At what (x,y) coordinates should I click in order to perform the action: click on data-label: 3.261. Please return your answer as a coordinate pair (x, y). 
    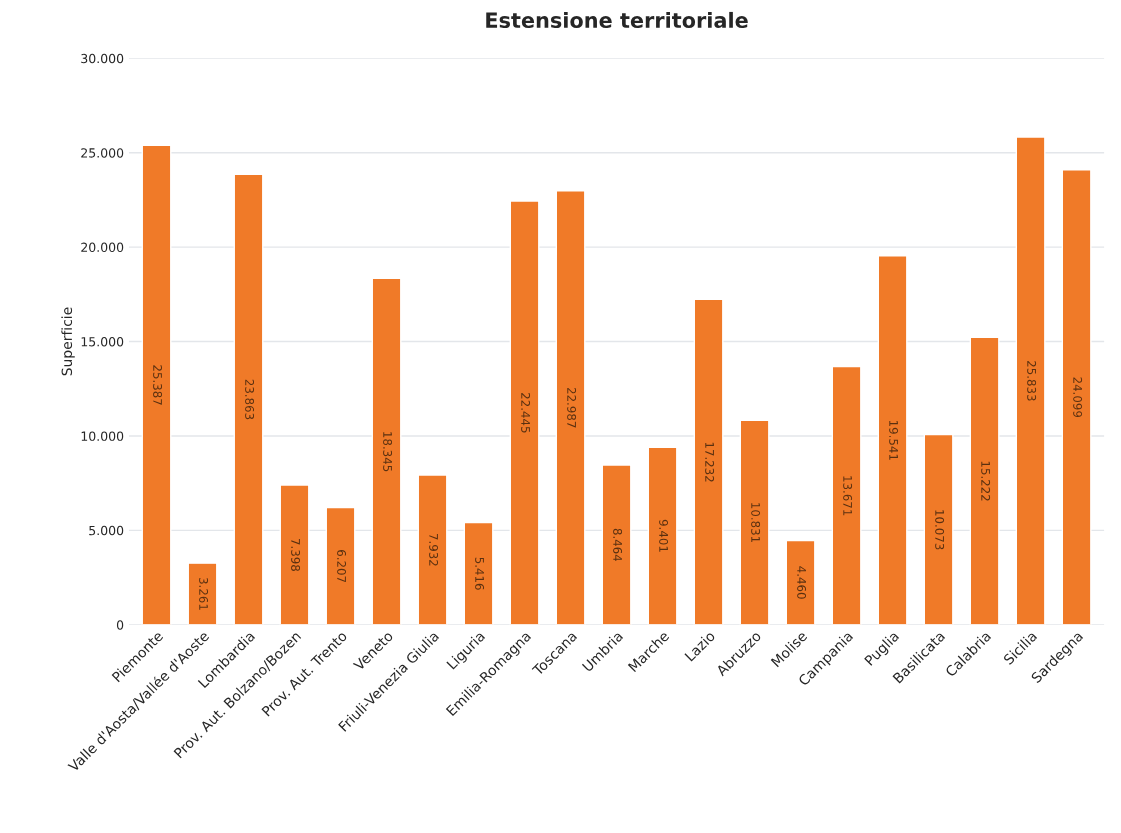
    Looking at the image, I should click on (204, 593).